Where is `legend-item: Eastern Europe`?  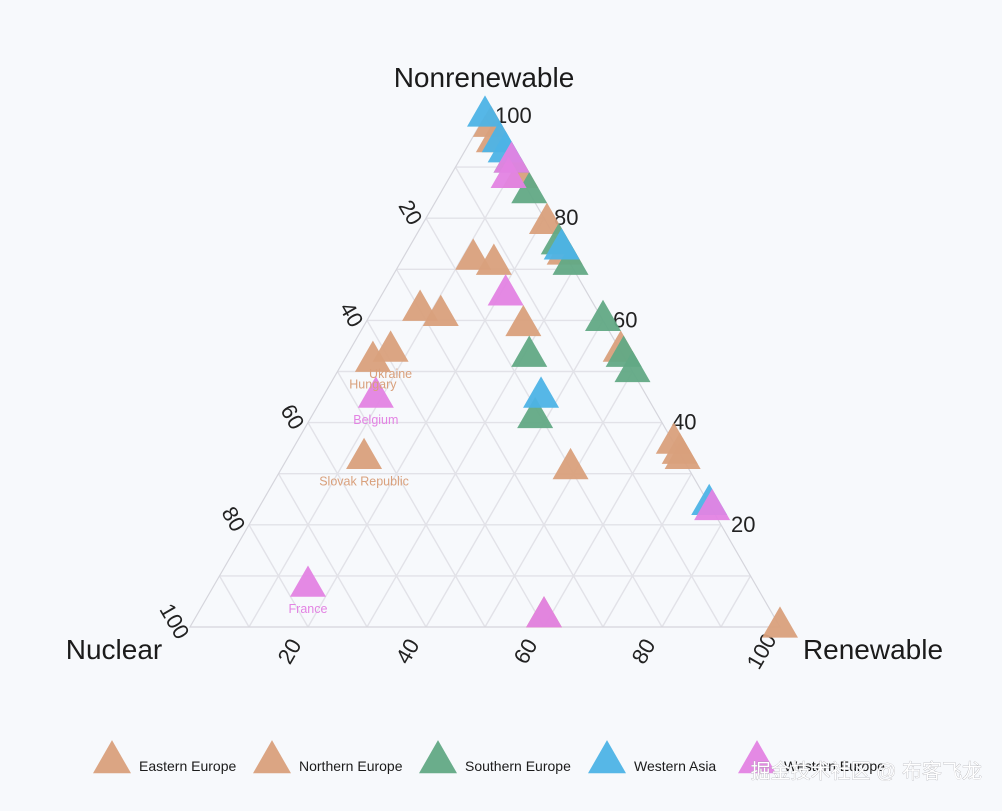 legend-item: Eastern Europe is located at coordinates (164, 757).